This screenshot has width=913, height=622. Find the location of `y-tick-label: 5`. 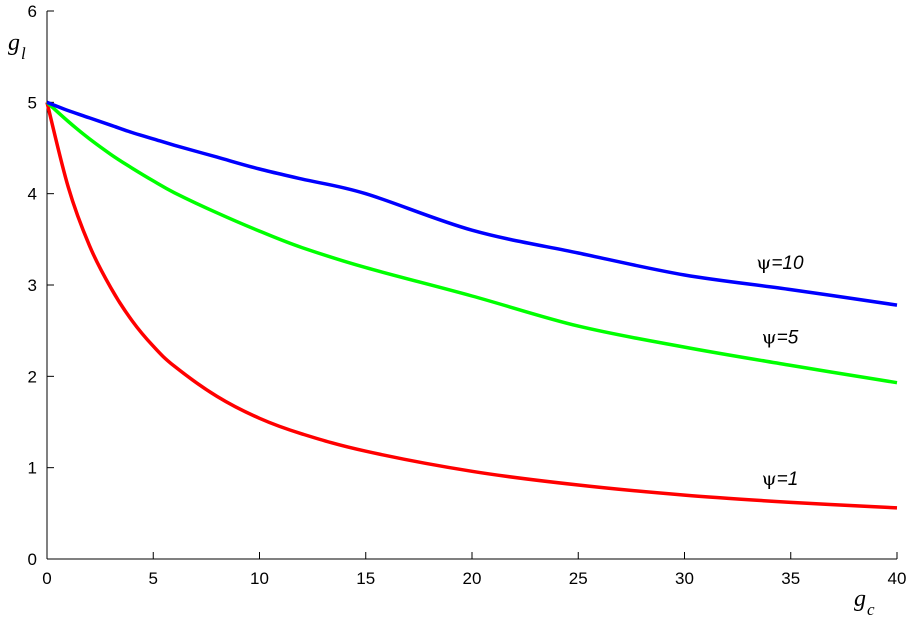

y-tick-label: 5 is located at coordinates (32, 102).